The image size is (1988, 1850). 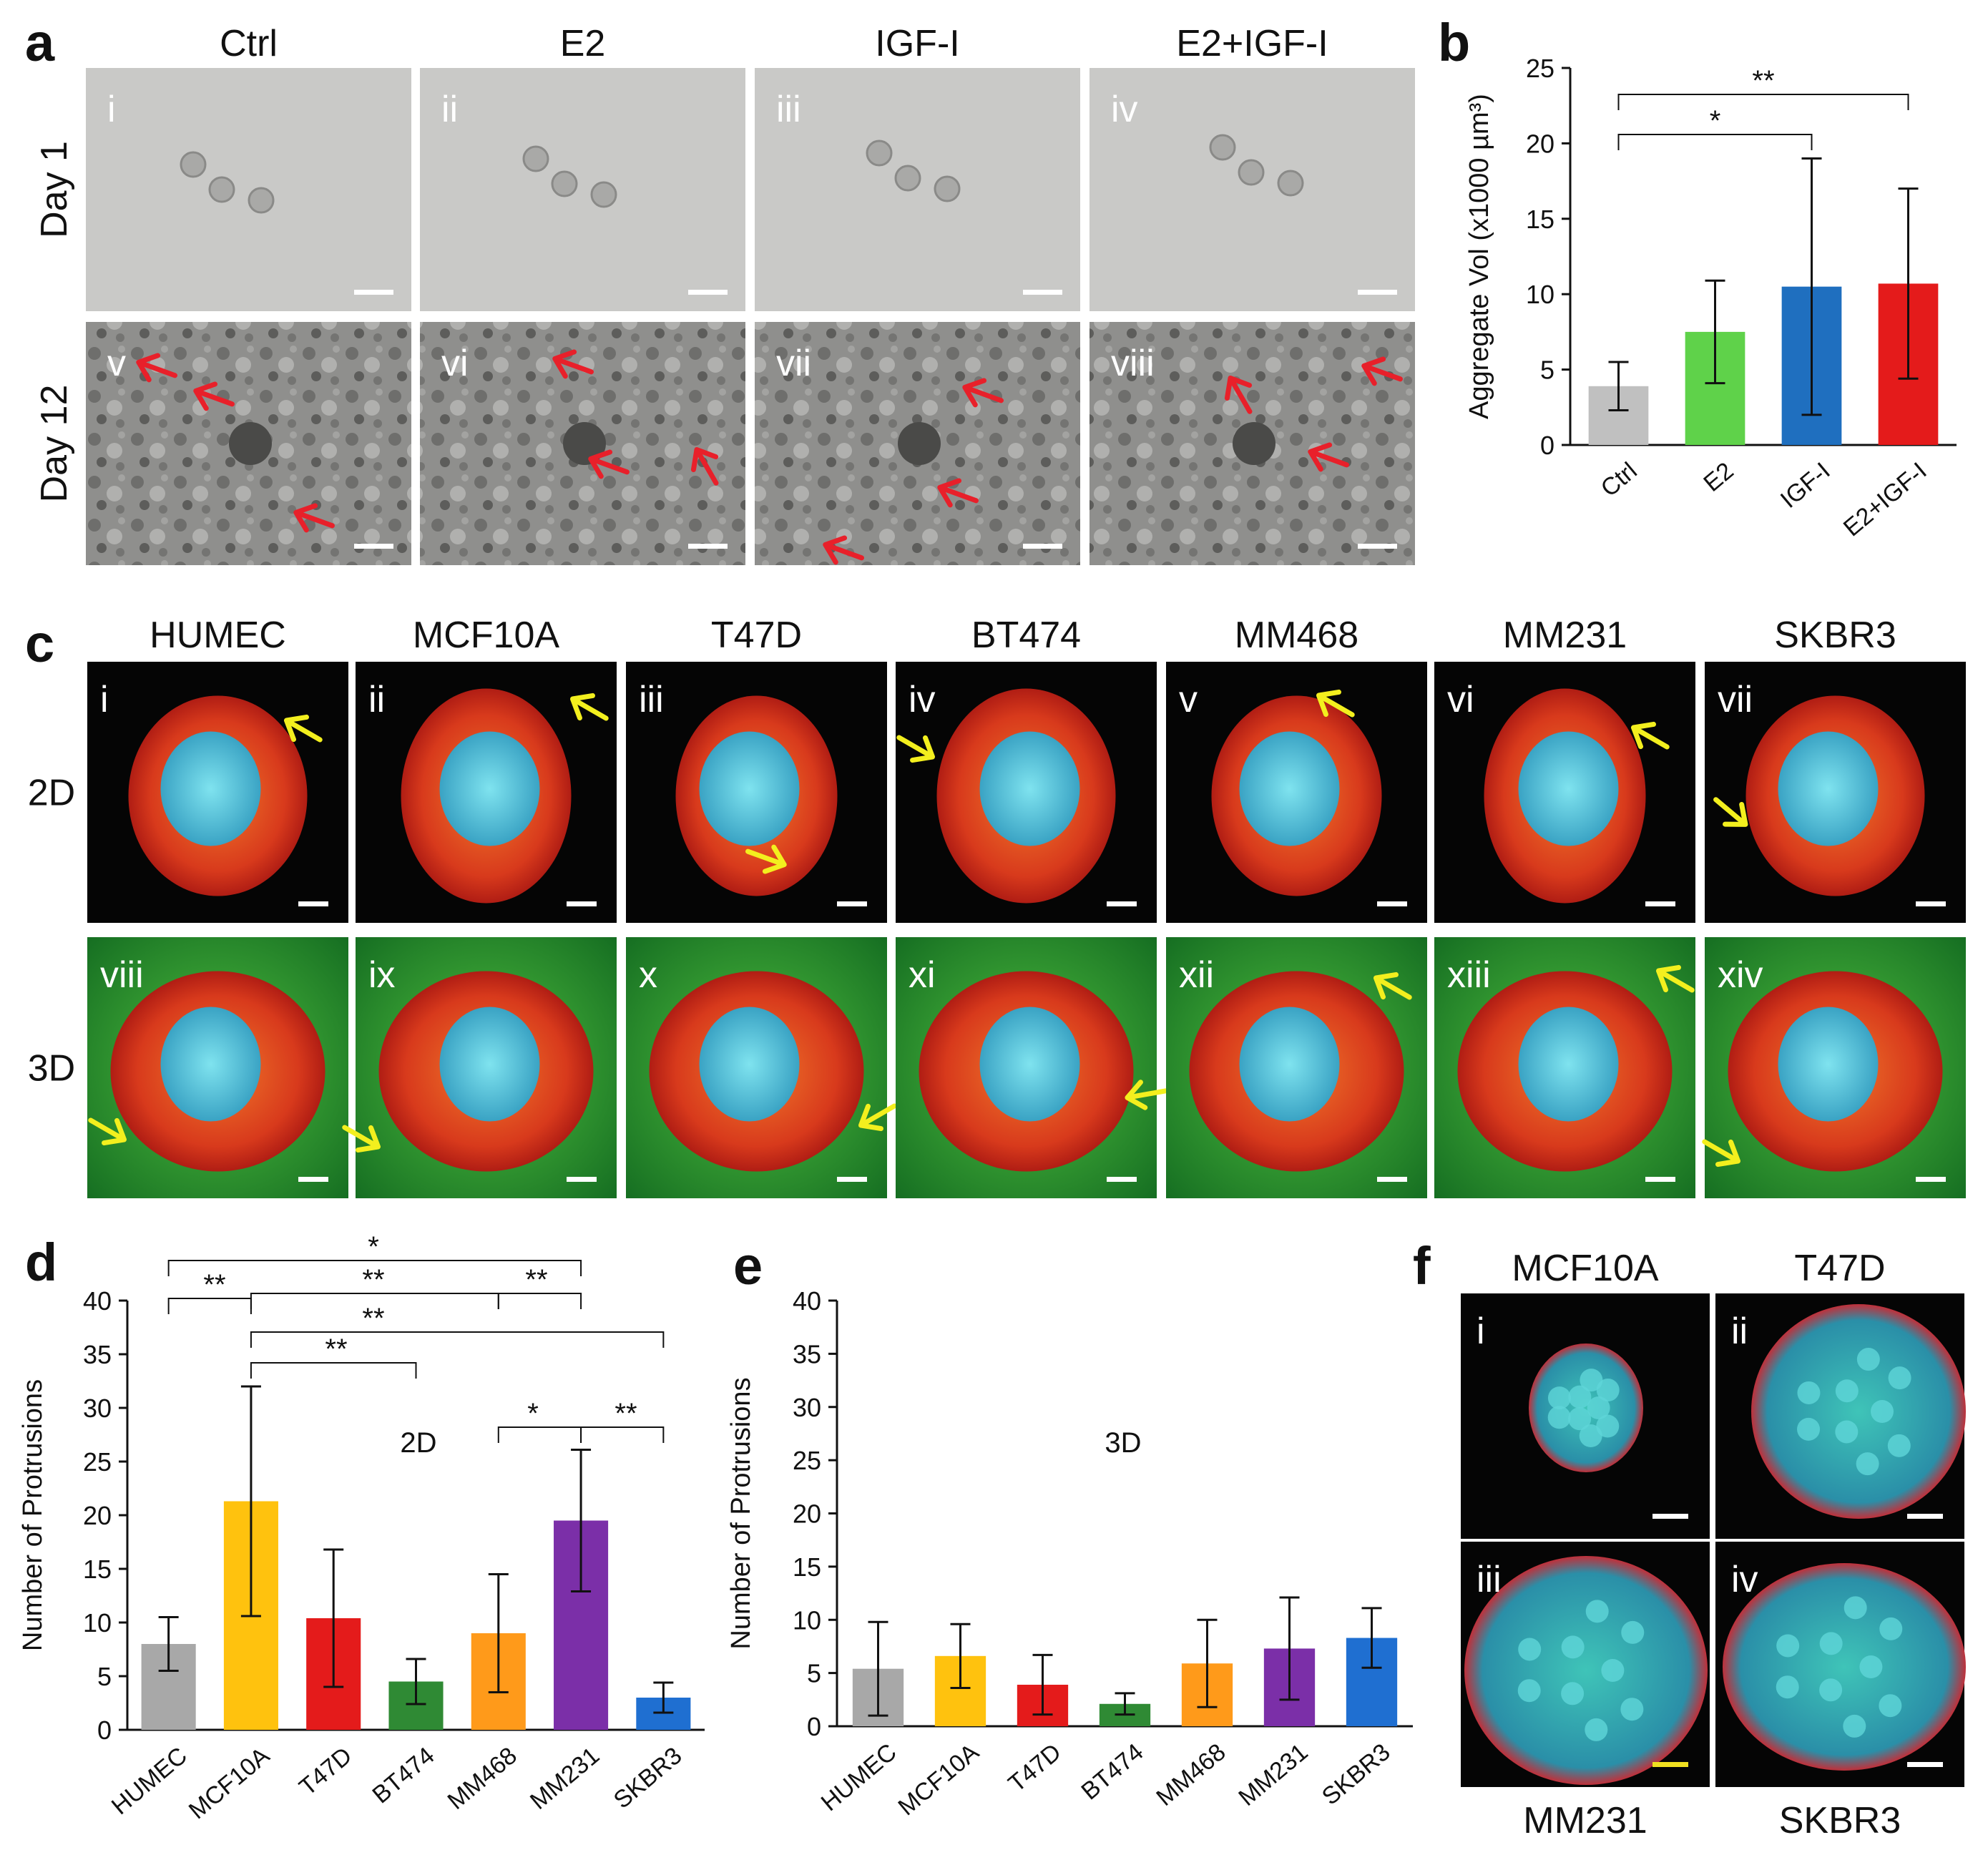 I want to click on y-tick-label: 40, so click(x=97, y=1301).